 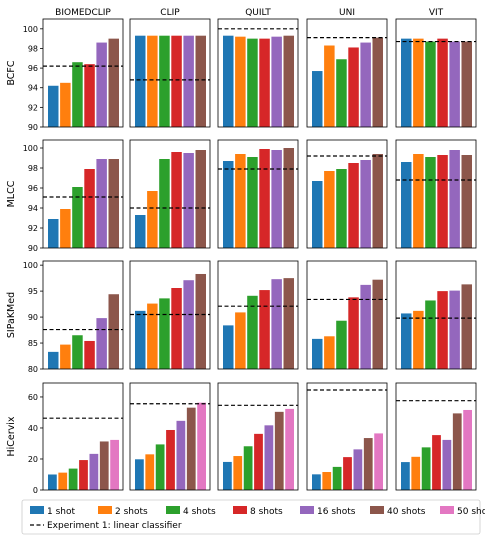 I want to click on y-tick-label: 95, so click(x=33, y=291).